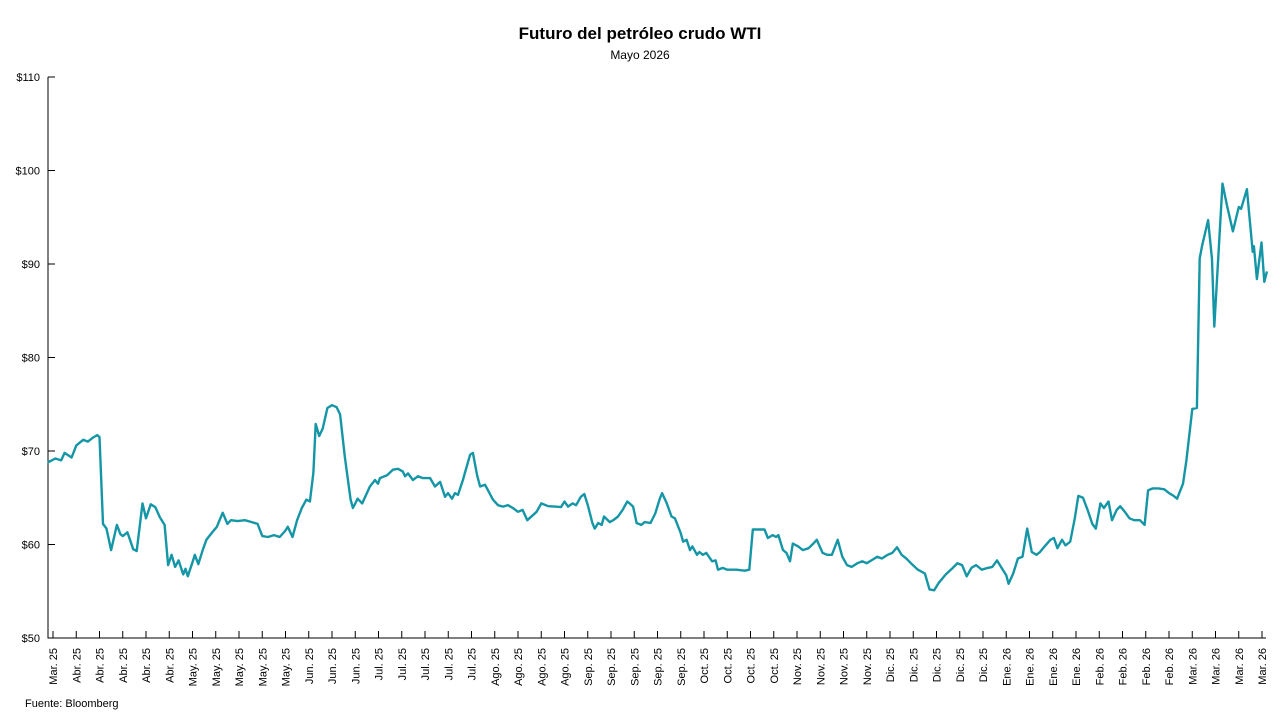  What do you see at coordinates (28, 172) in the screenshot?
I see `y-tick-label: $100` at bounding box center [28, 172].